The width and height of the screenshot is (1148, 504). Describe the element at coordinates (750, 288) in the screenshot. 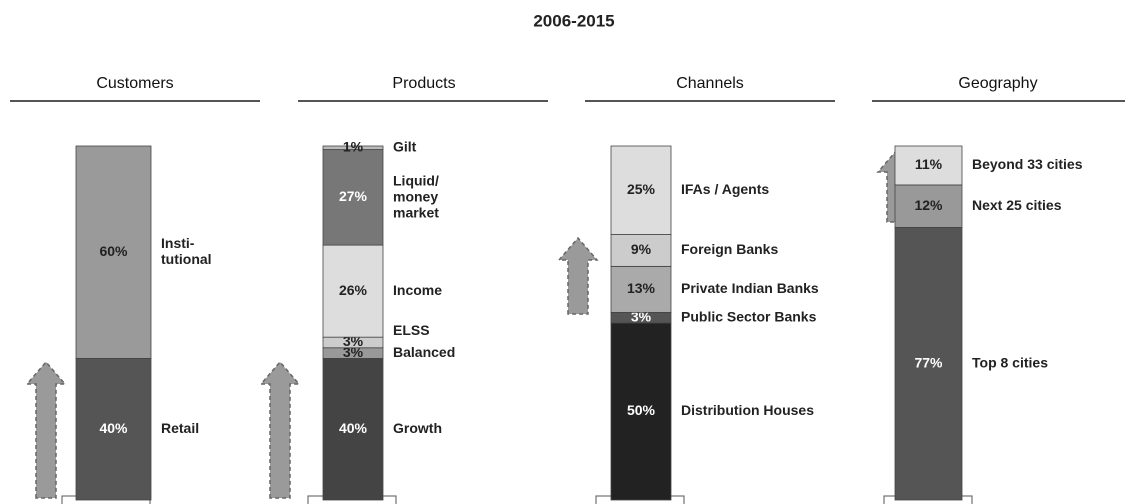

I see `segment-label: Private Indian Banks` at that location.